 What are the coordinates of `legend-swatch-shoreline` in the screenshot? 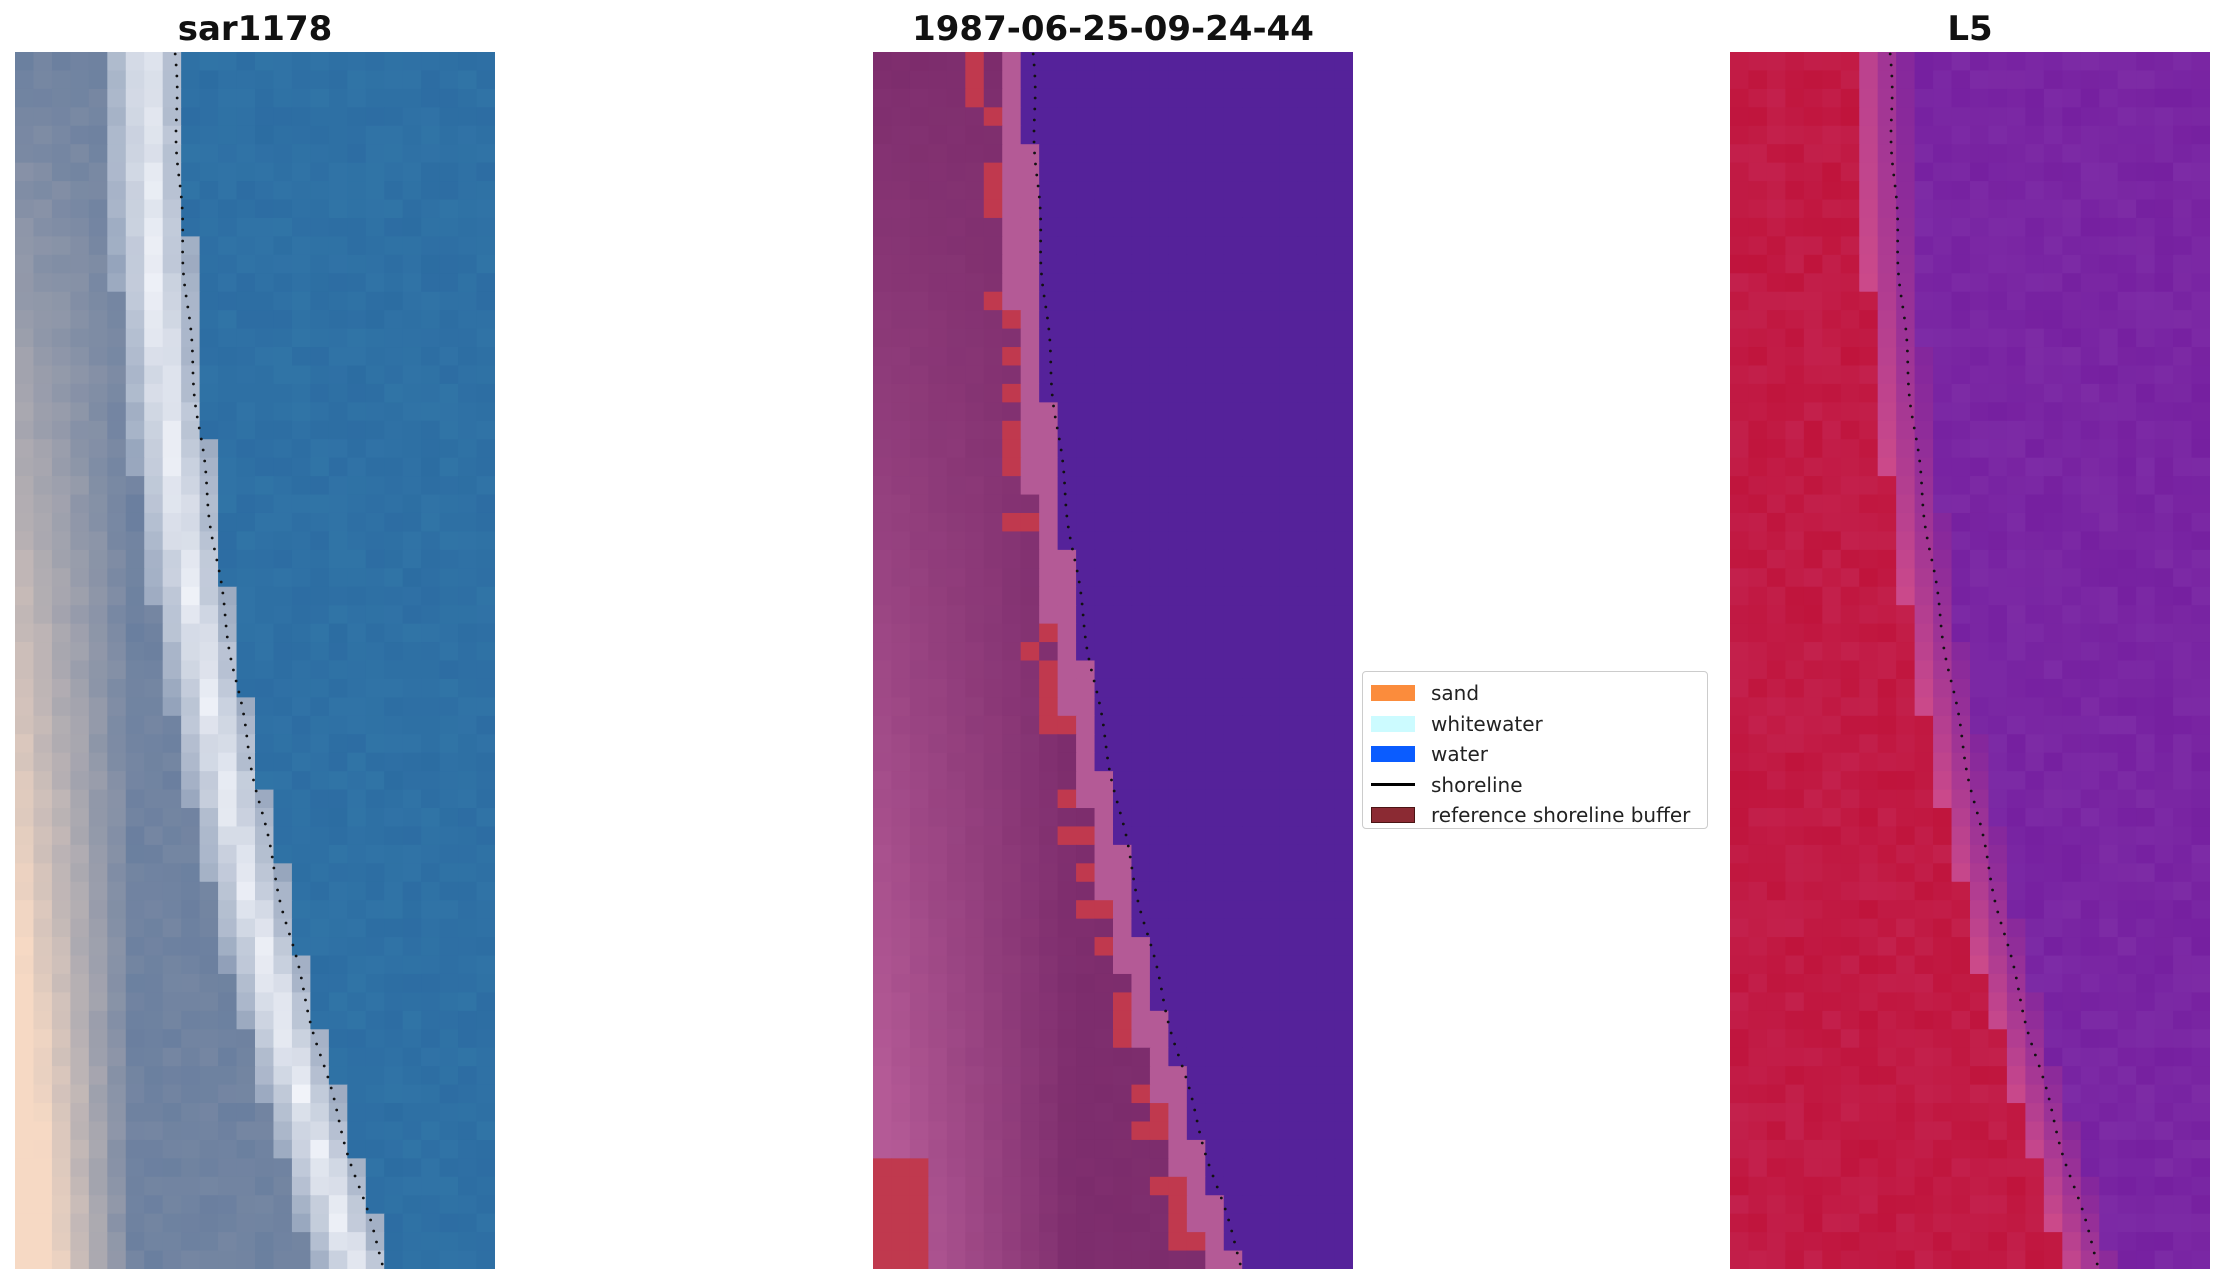 It's located at (1393, 785).